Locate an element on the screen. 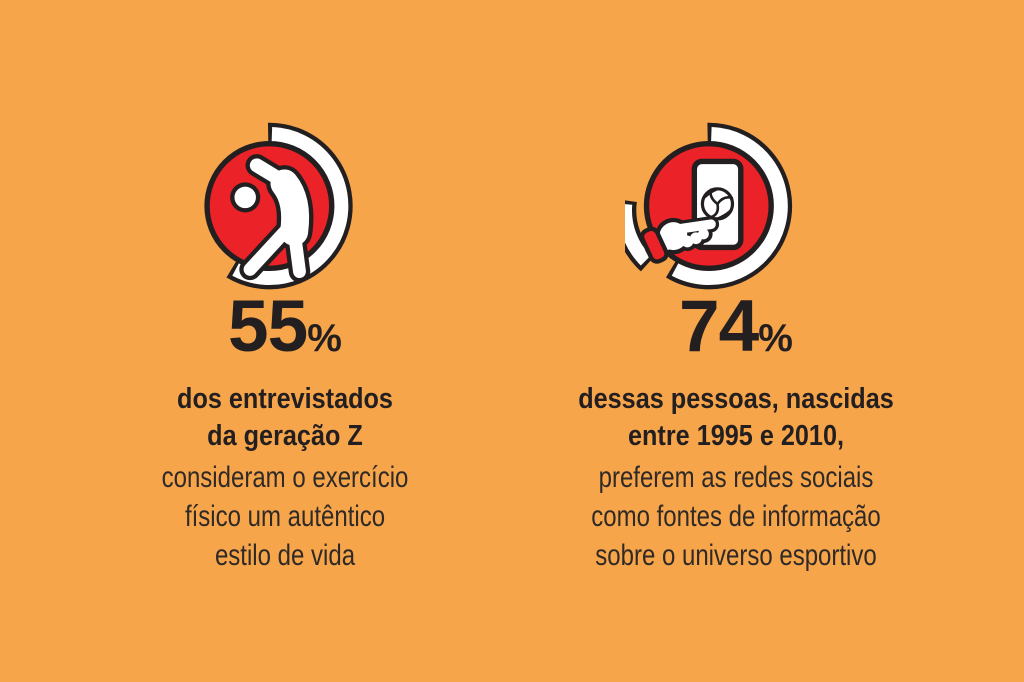 This screenshot has width=1024, height=682. bold-caption-line: dos entrevistados is located at coordinates (285, 399).